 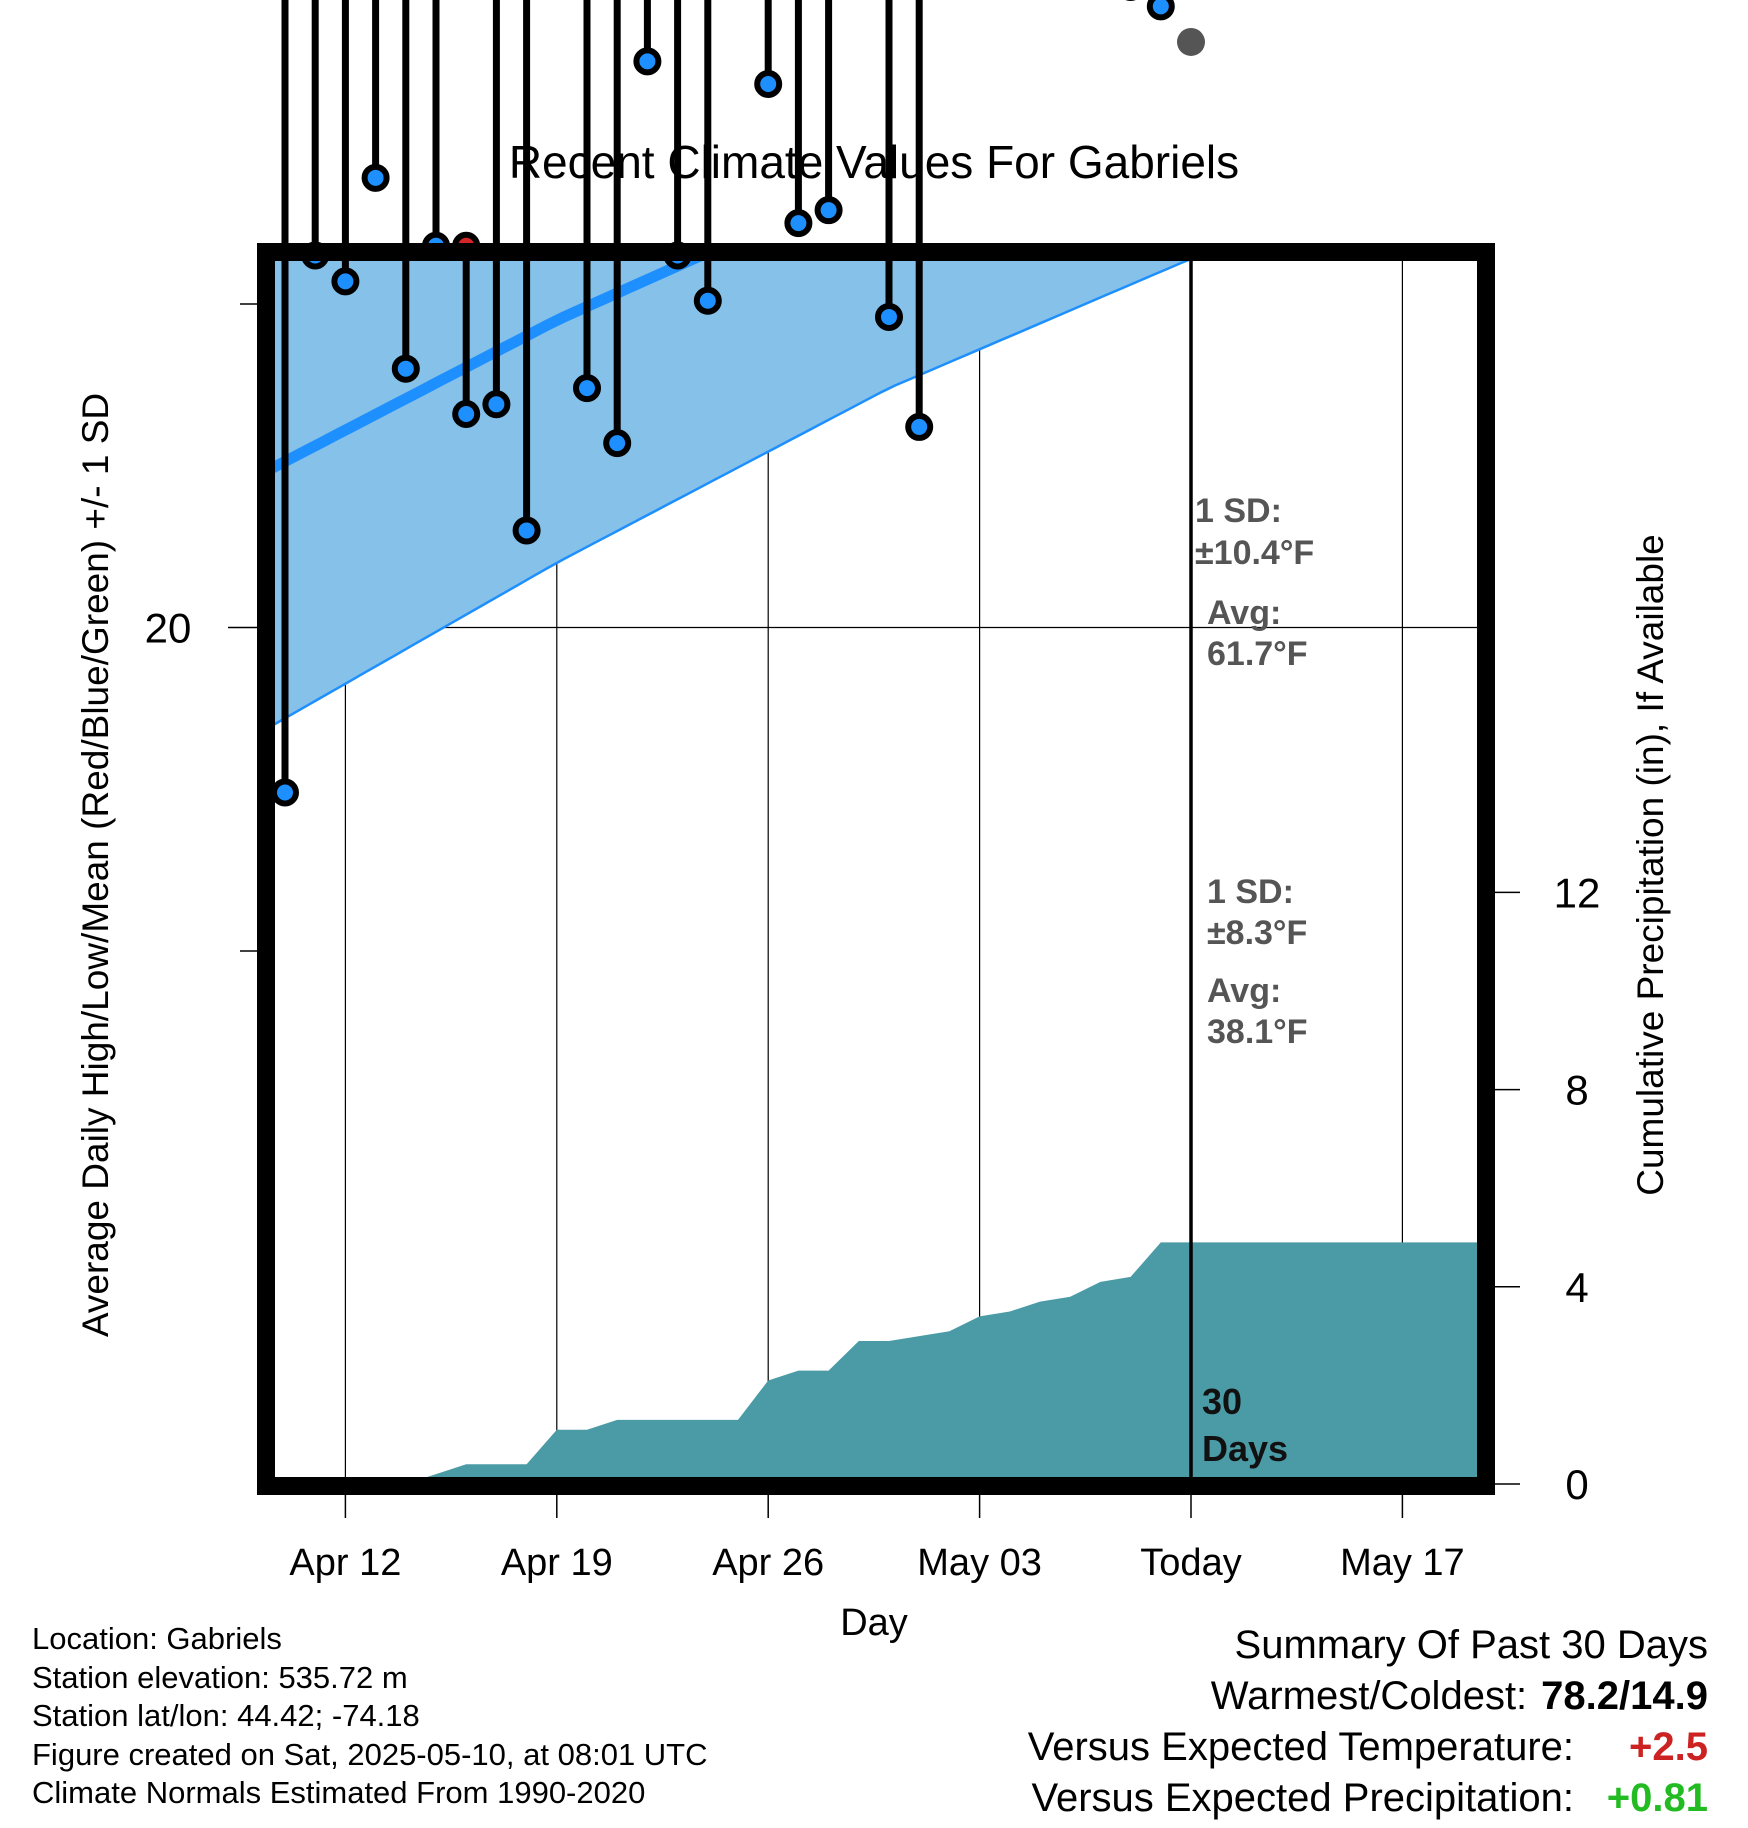 What do you see at coordinates (557, 1563) in the screenshot?
I see `x-tick-label: Apr 19` at bounding box center [557, 1563].